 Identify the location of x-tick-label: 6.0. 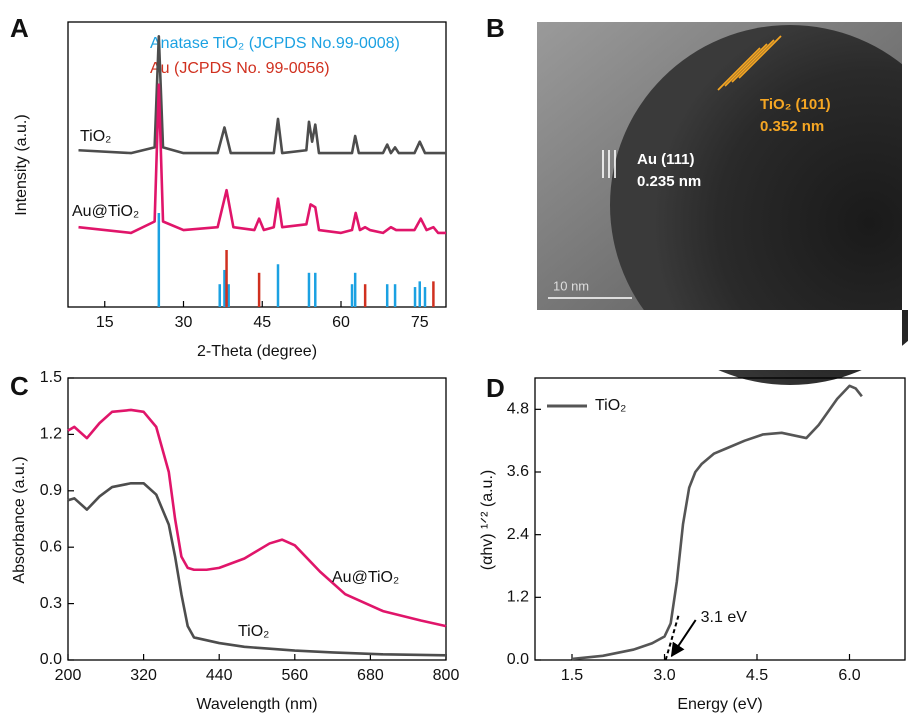
(849, 675).